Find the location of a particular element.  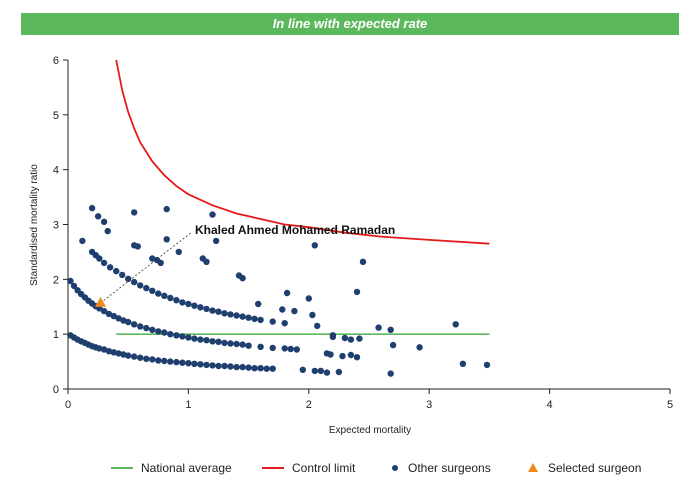

y-axis-label: Standardised mortality ratio is located at coordinates (34, 225).